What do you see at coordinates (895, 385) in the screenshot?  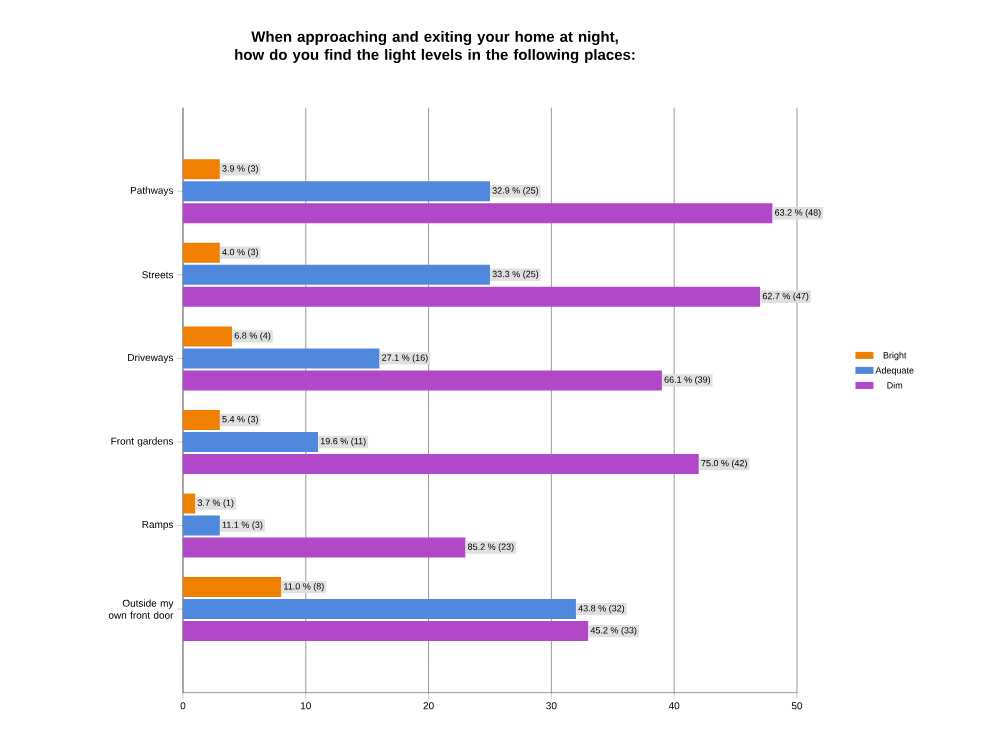 I see `legend-label: Dim` at bounding box center [895, 385].